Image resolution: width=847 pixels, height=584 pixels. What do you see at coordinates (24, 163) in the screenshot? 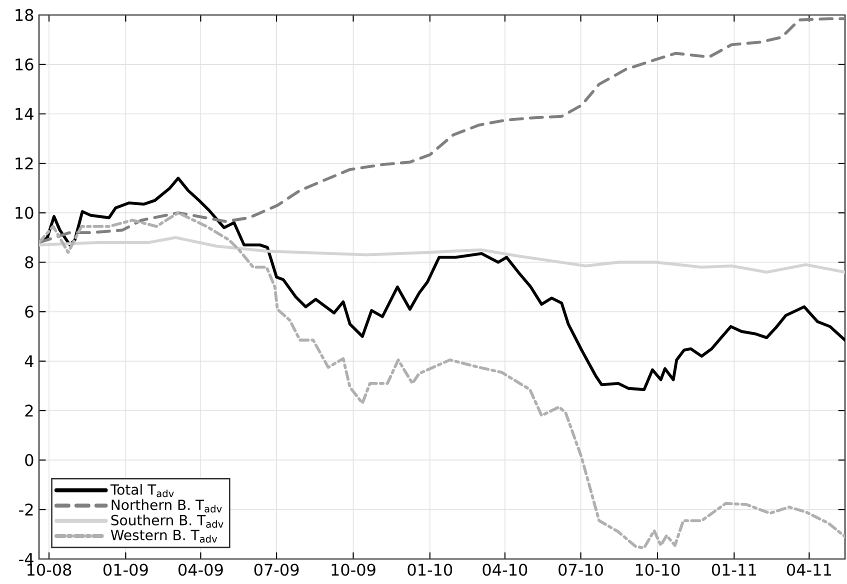
I see `y-tick-label: 12` at bounding box center [24, 163].